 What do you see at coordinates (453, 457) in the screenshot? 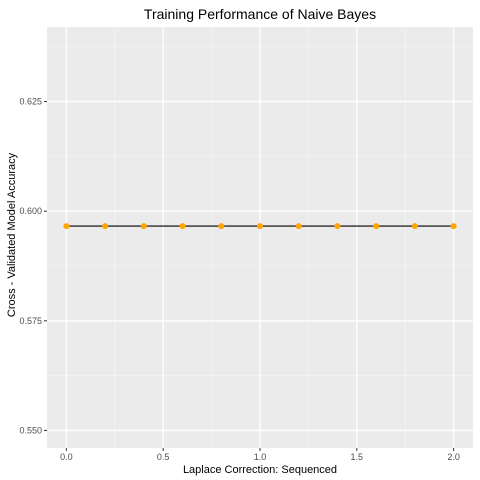
I see `x-tick-label: 2.0` at bounding box center [453, 457].